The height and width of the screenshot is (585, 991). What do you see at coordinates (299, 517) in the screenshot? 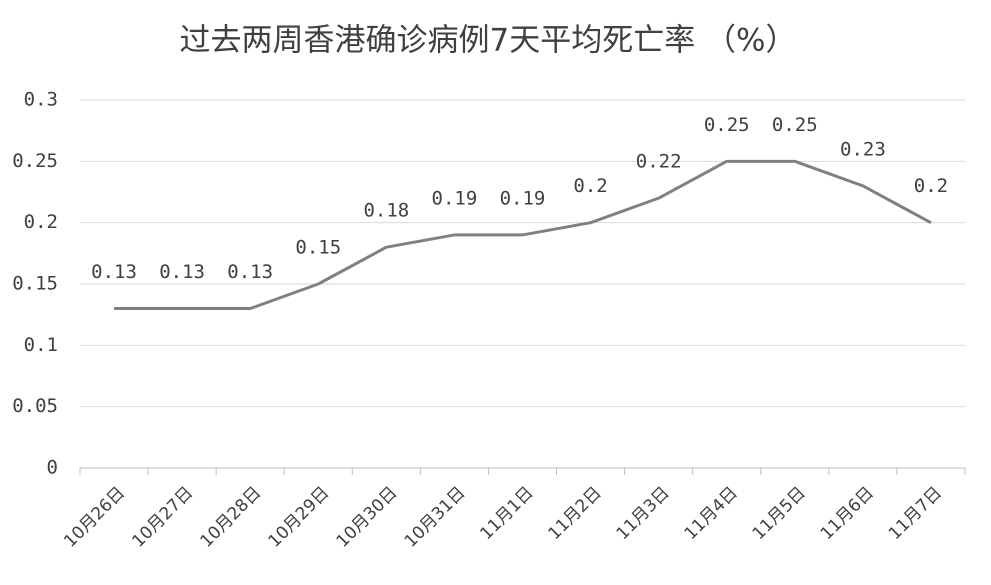
I see `x-tick-label: 10月29日` at bounding box center [299, 517].